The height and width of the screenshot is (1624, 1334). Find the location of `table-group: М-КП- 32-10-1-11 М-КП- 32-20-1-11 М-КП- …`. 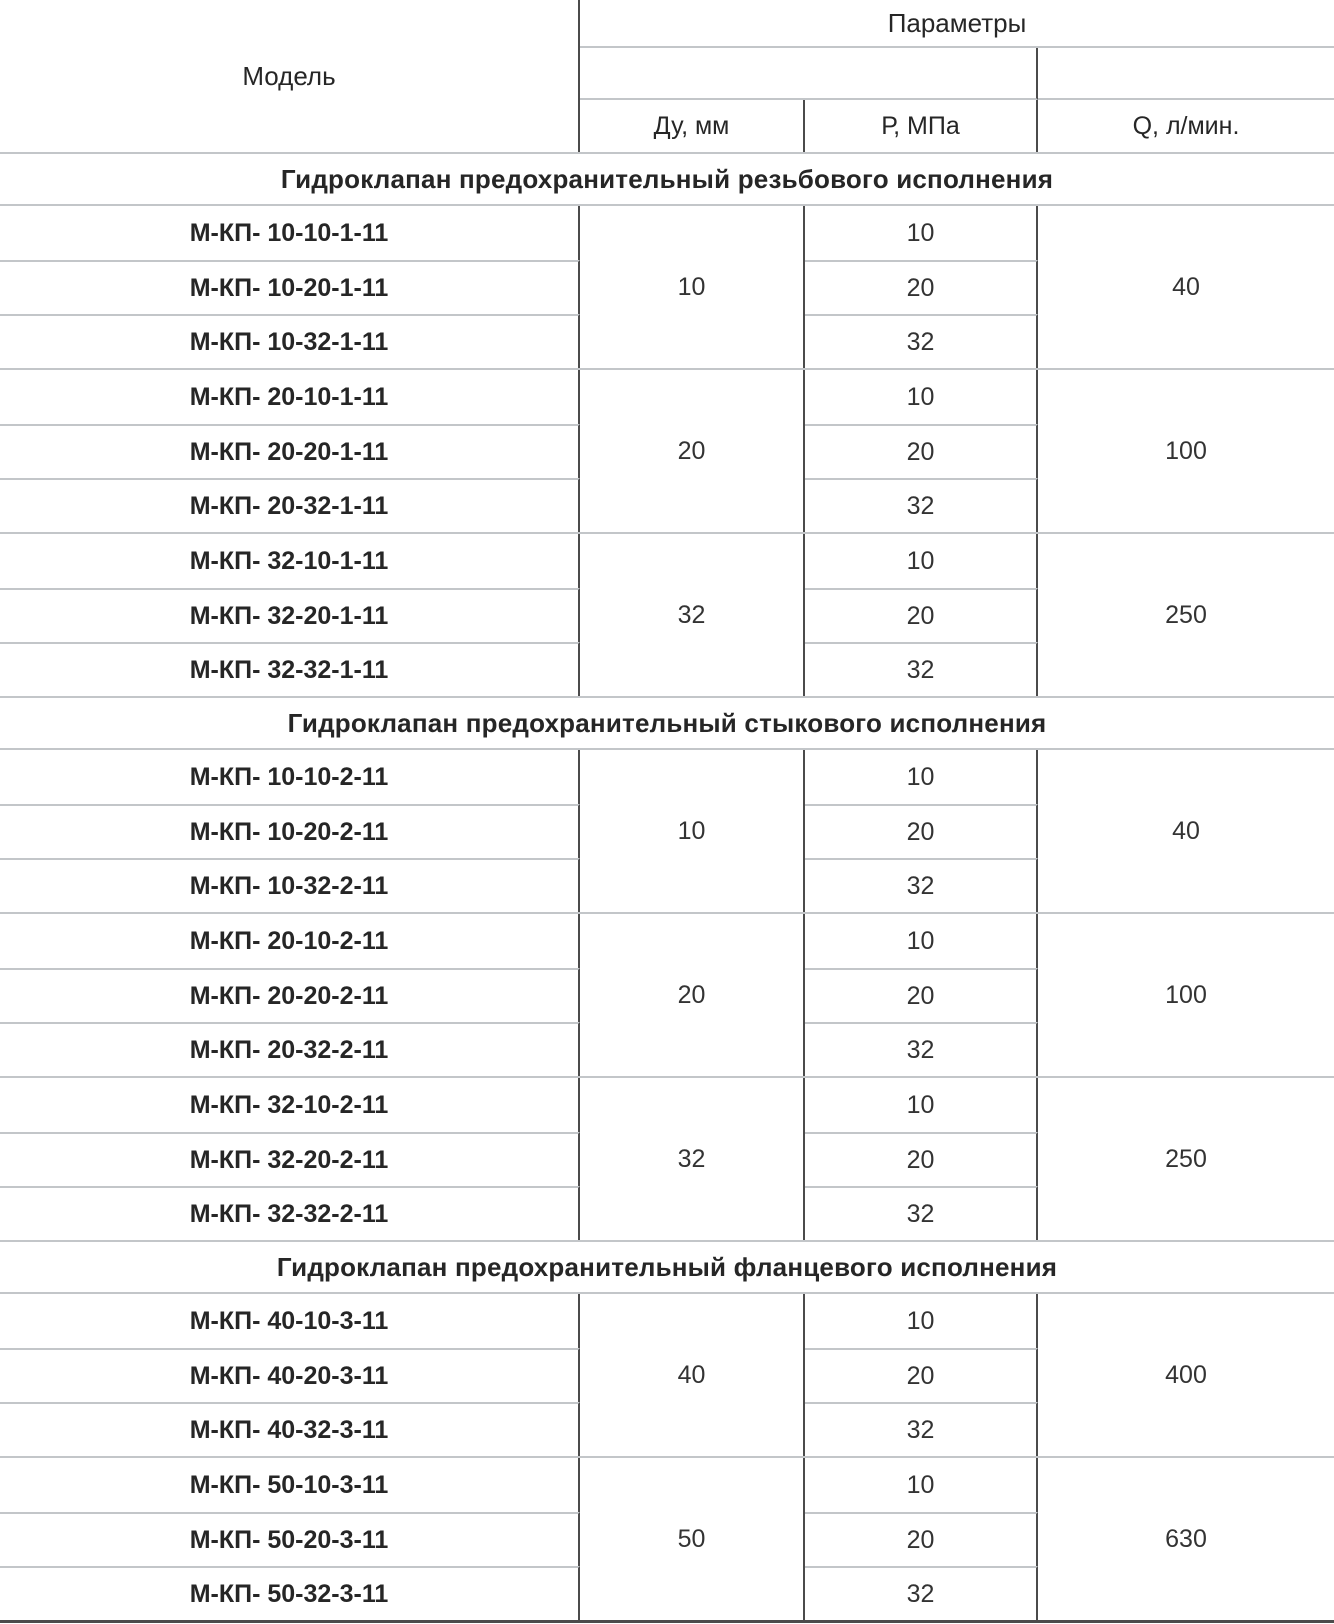

table-group: М-КП- 32-10-1-11 М-КП- 32-20-1-11 М-КП- … is located at coordinates (667, 614).